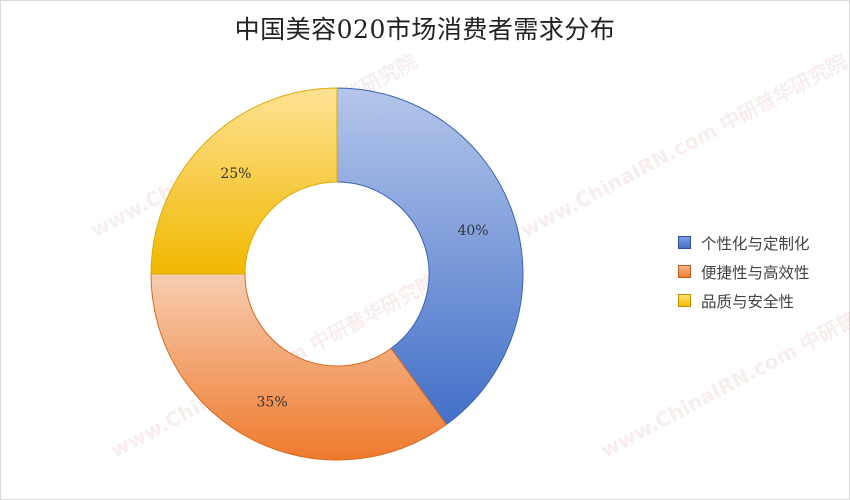 This screenshot has width=850, height=500. Describe the element at coordinates (425, 29) in the screenshot. I see `chart-title: 中国美容020市场消费者需求分布` at that location.